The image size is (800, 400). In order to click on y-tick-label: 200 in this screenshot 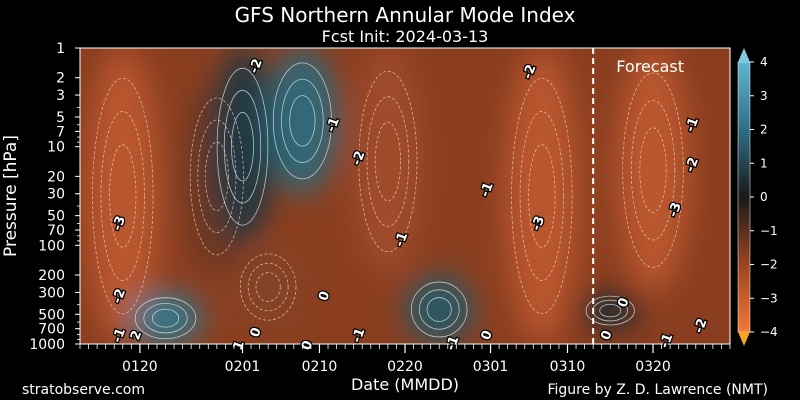, I will do `click(51, 276)`.